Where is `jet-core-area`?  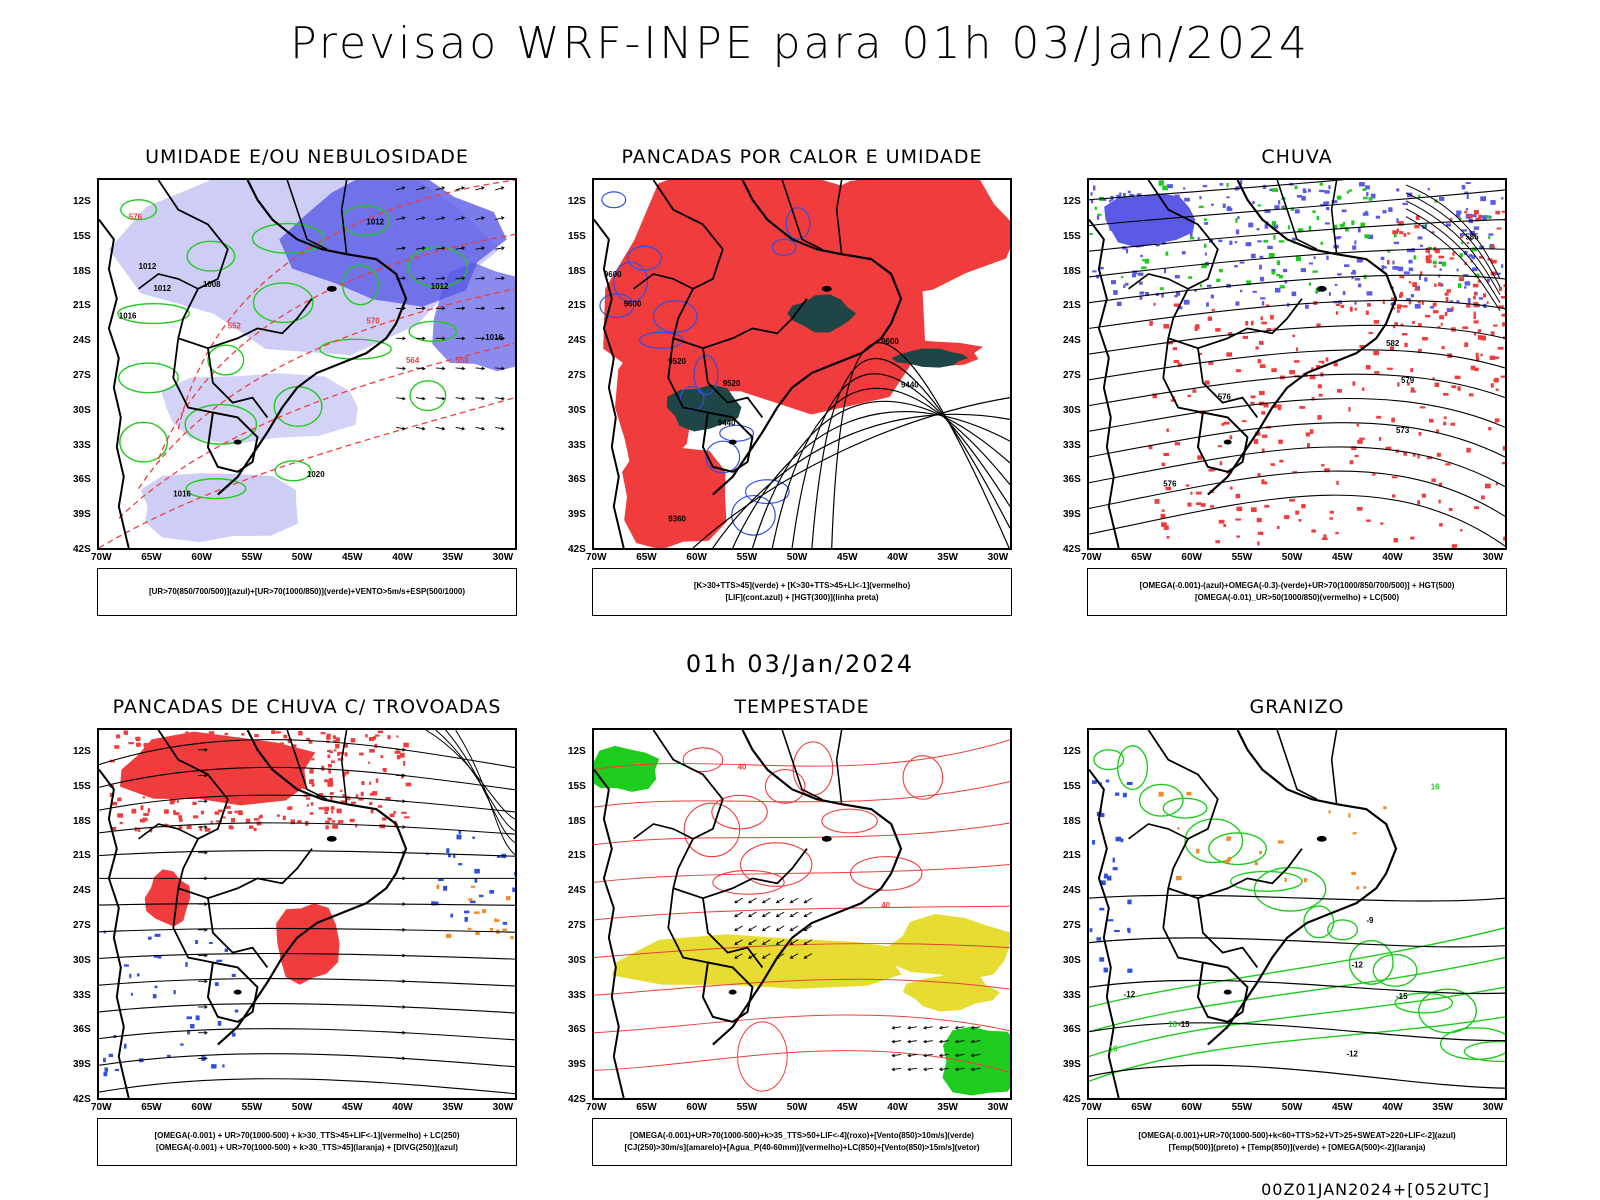 jet-core-area is located at coordinates (762, 961).